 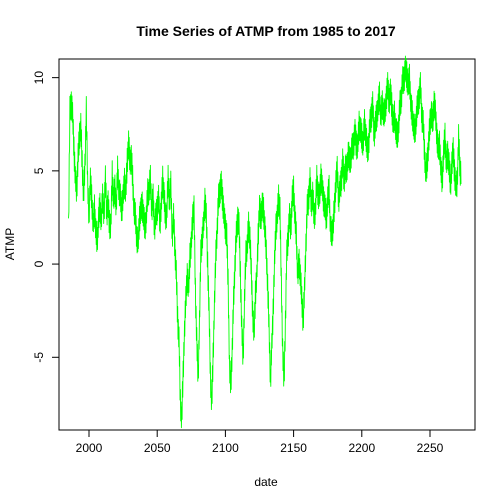 I want to click on chart-title: Time Series of ATMP from 1985 to 2017, so click(x=266, y=31).